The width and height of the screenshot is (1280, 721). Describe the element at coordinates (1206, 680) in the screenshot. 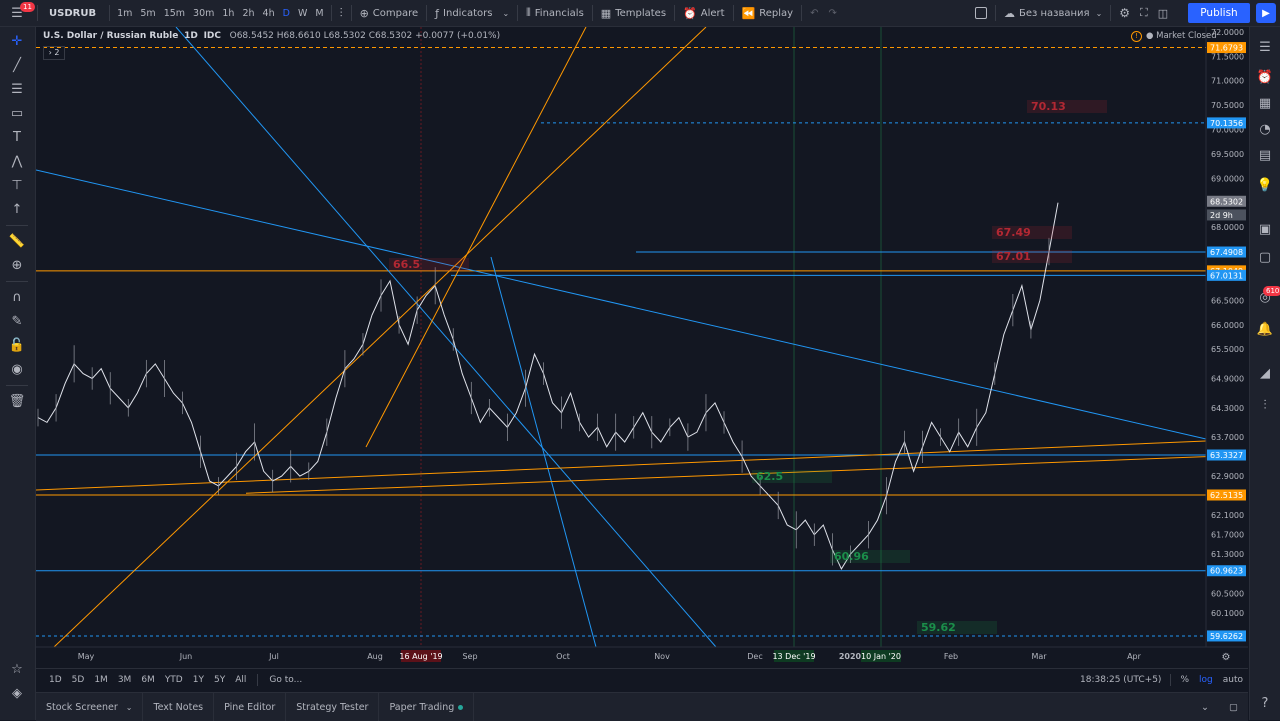

I see `log-toggle: log` at that location.